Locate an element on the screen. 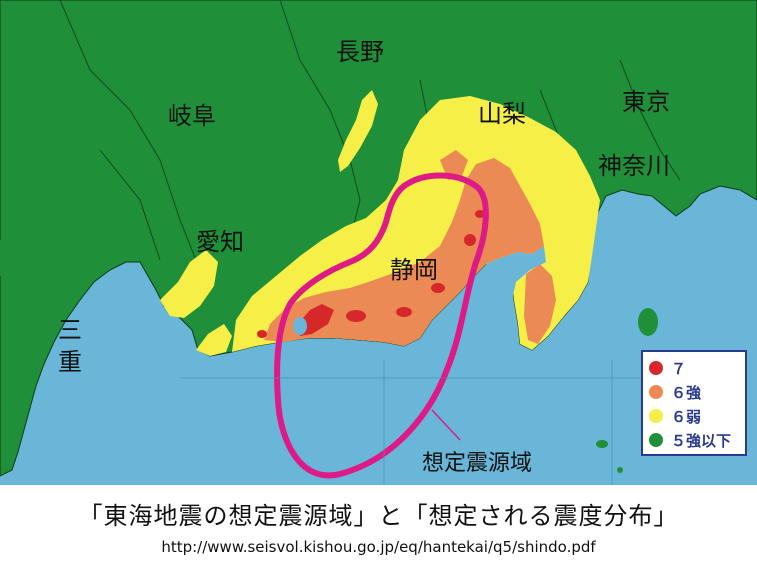 The width and height of the screenshot is (757, 561). legend-label: ５強以下 is located at coordinates (701, 440).